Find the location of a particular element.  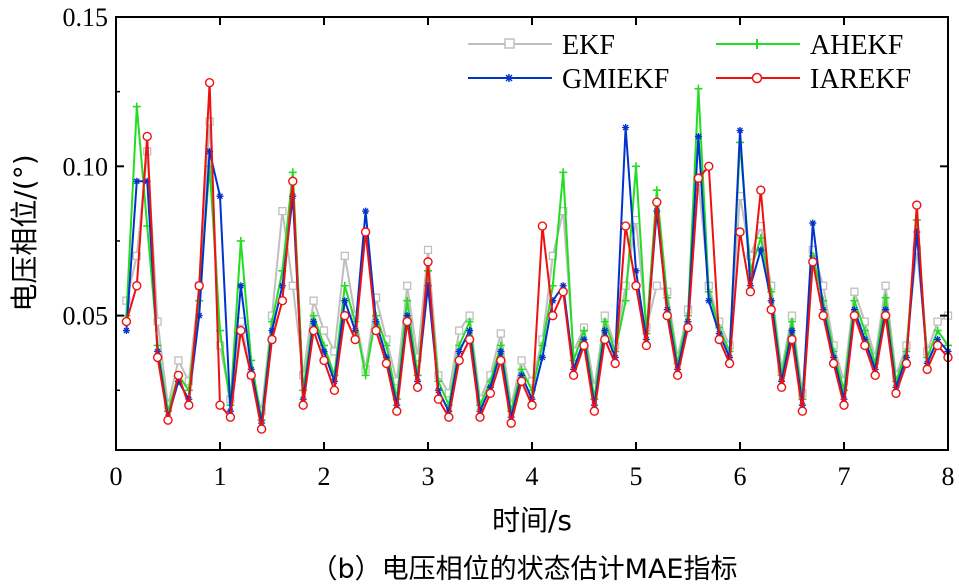

legend-marker-iarekf is located at coordinates (757, 78).